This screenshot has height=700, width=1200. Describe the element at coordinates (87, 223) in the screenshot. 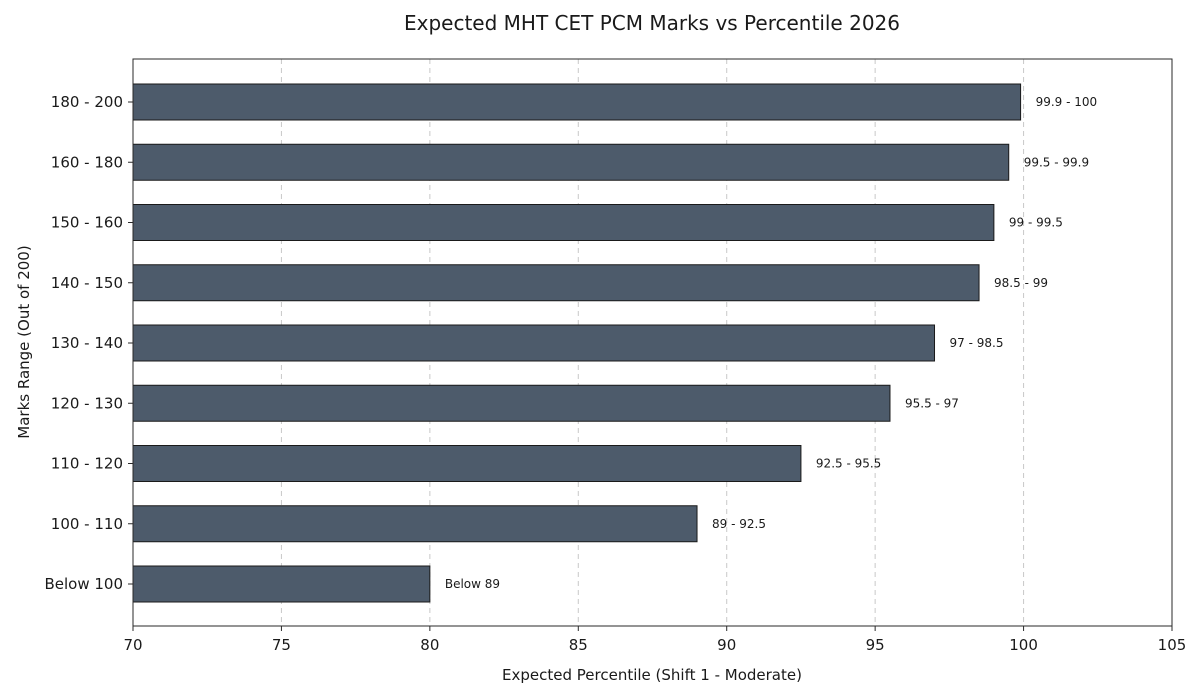

I see `y-tick-label-2: 150 - 160` at that location.